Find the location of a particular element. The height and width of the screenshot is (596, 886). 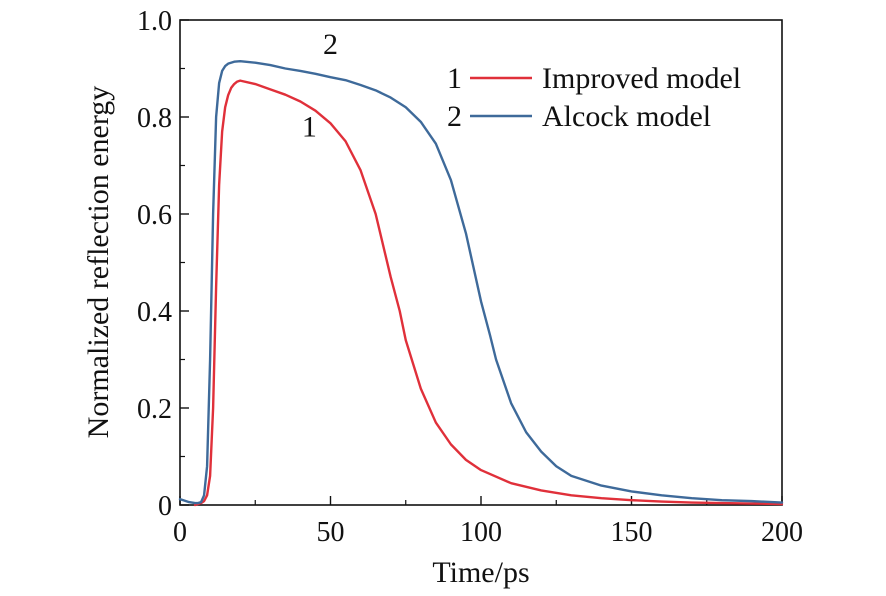

y-tick-label: 0.8 is located at coordinates (154, 118).